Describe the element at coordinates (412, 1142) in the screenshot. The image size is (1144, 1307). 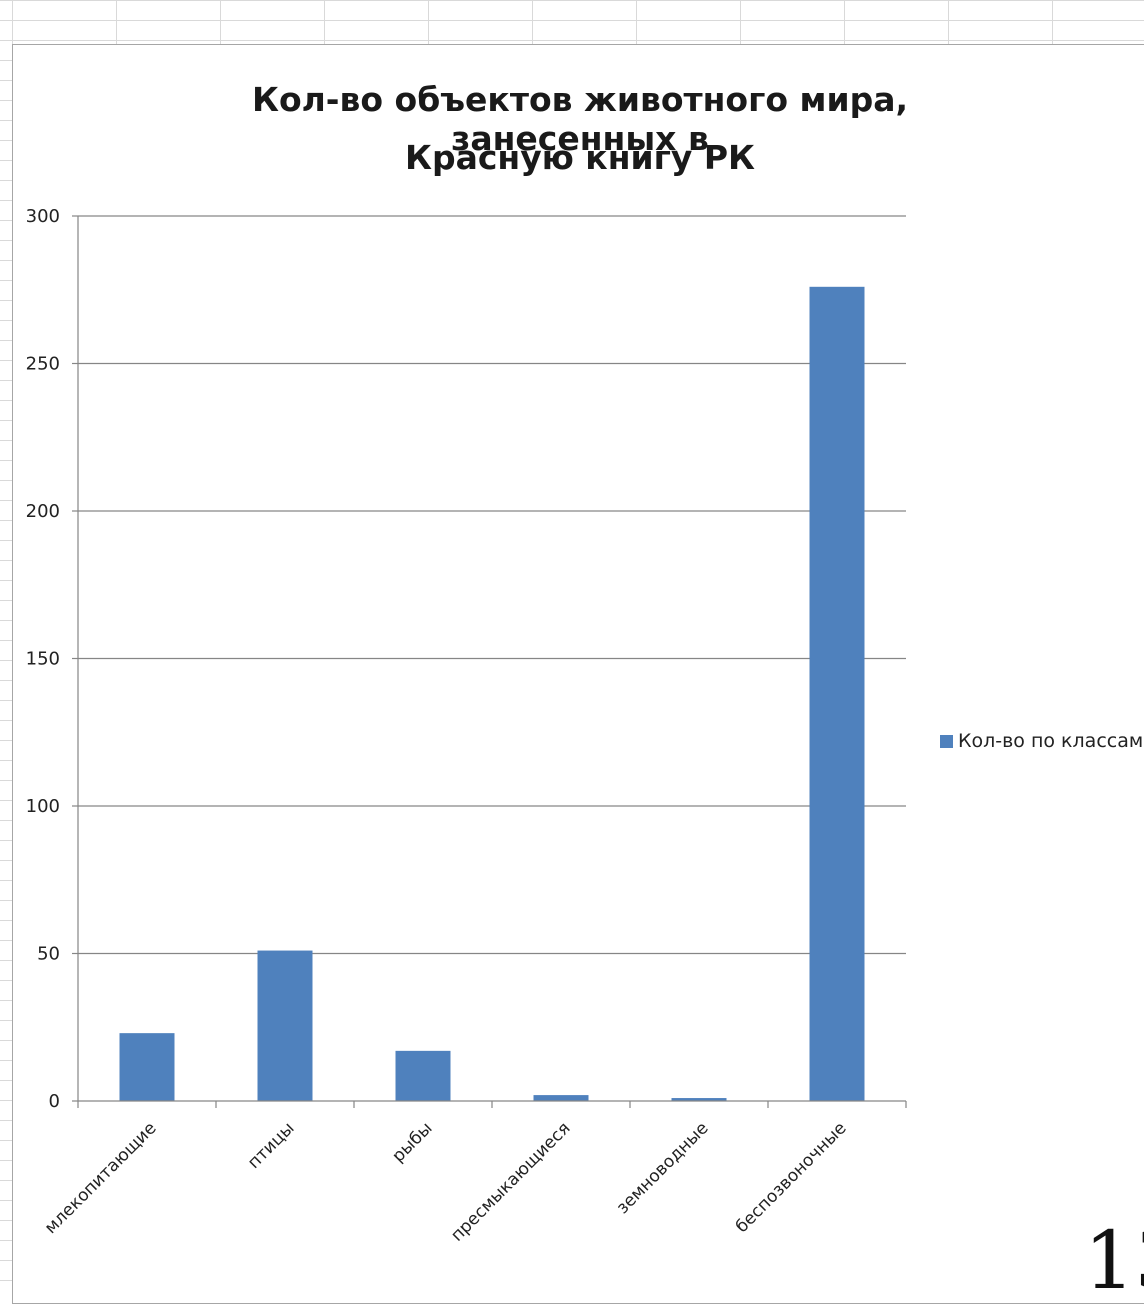
I see `x-tick-label-3: рыбы` at that location.